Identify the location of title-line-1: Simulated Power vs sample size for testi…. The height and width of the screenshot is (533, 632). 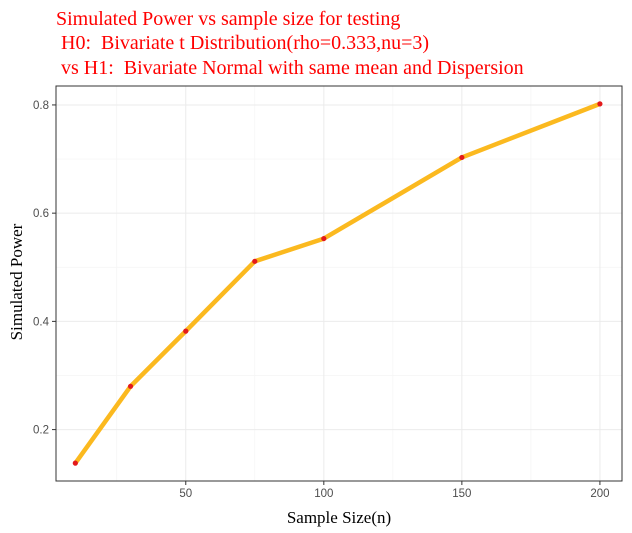
(228, 19).